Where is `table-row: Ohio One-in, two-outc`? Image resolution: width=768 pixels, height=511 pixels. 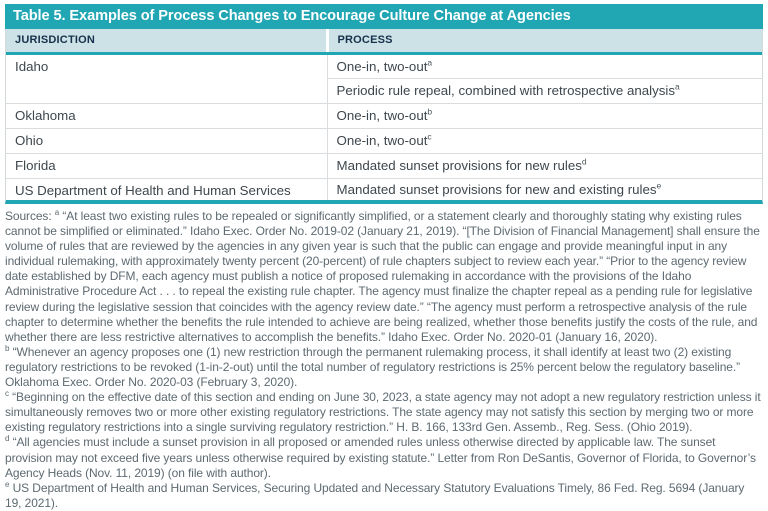 table-row: Ohio One-in, two-outc is located at coordinates (384, 140).